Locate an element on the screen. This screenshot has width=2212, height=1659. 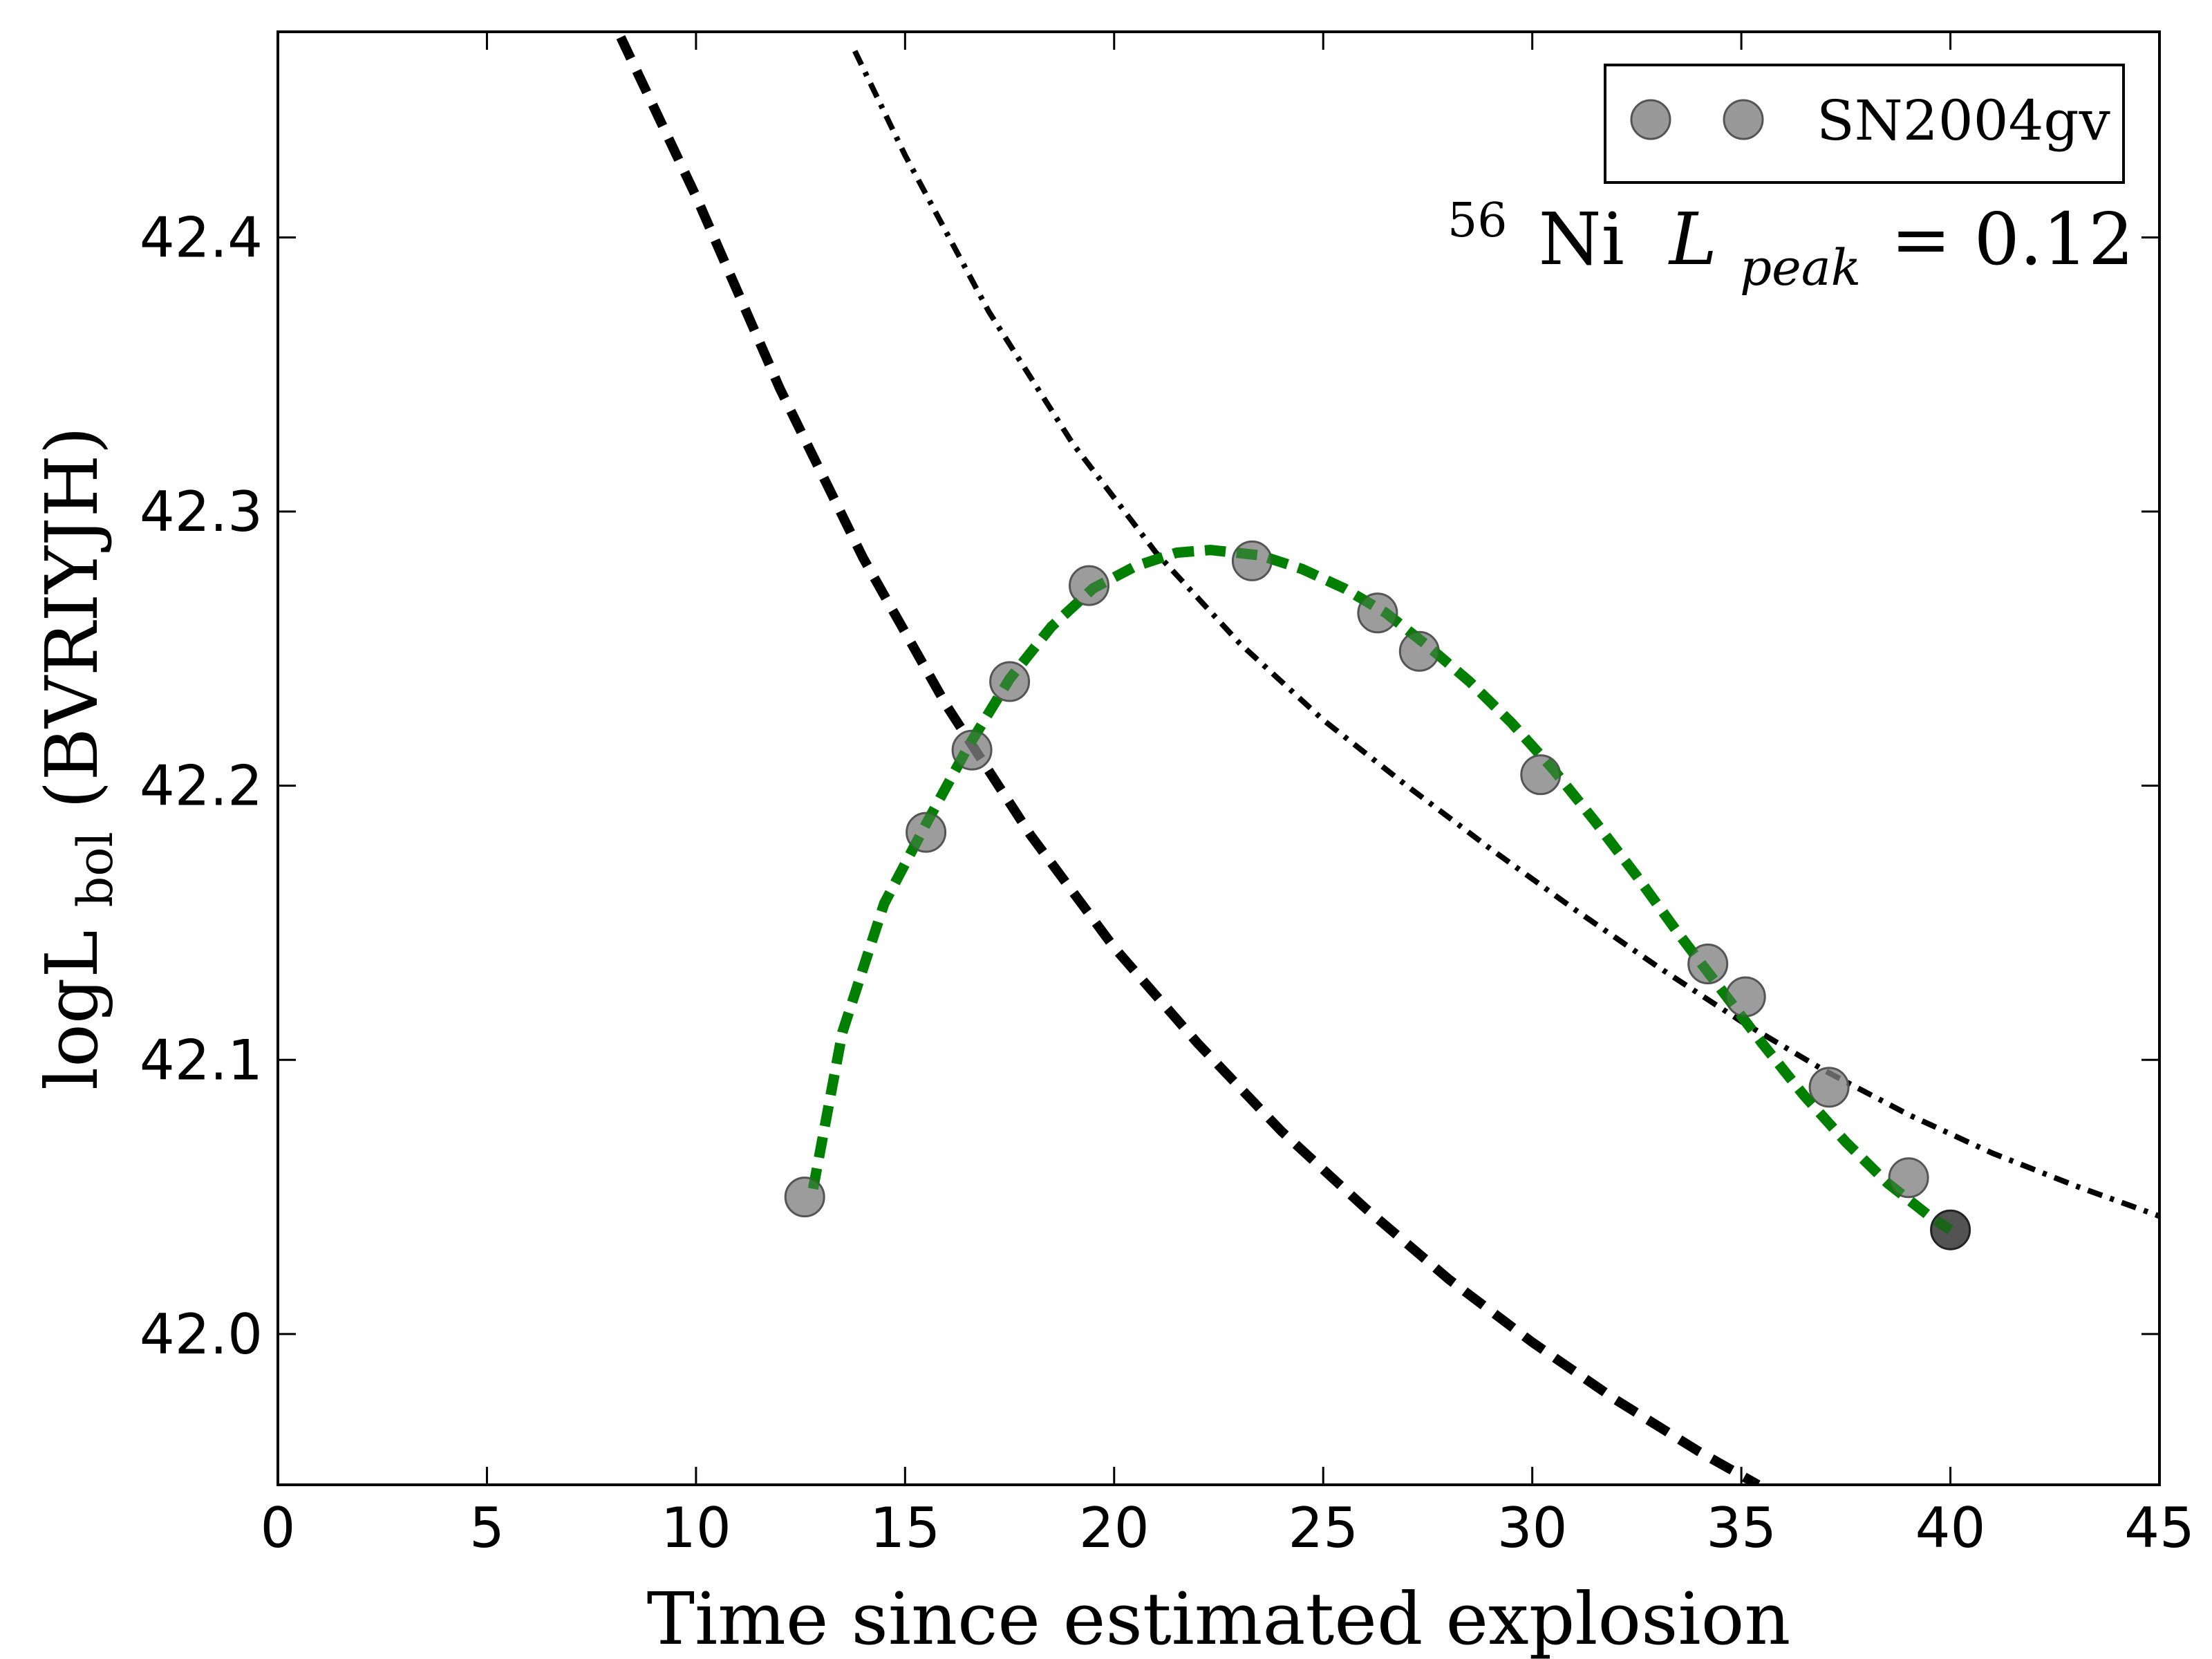
y-axis-title-paren: (BVRIYJH) is located at coordinates (72, 618).